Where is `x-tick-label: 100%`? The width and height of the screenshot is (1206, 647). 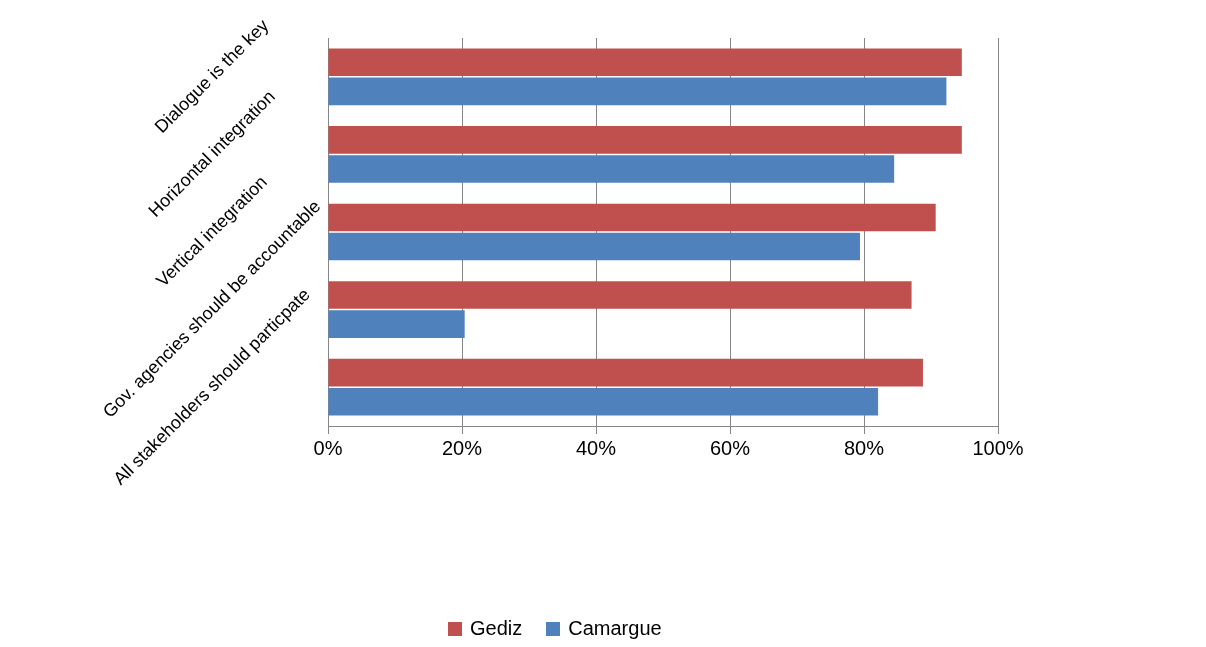
x-tick-label: 100% is located at coordinates (998, 447).